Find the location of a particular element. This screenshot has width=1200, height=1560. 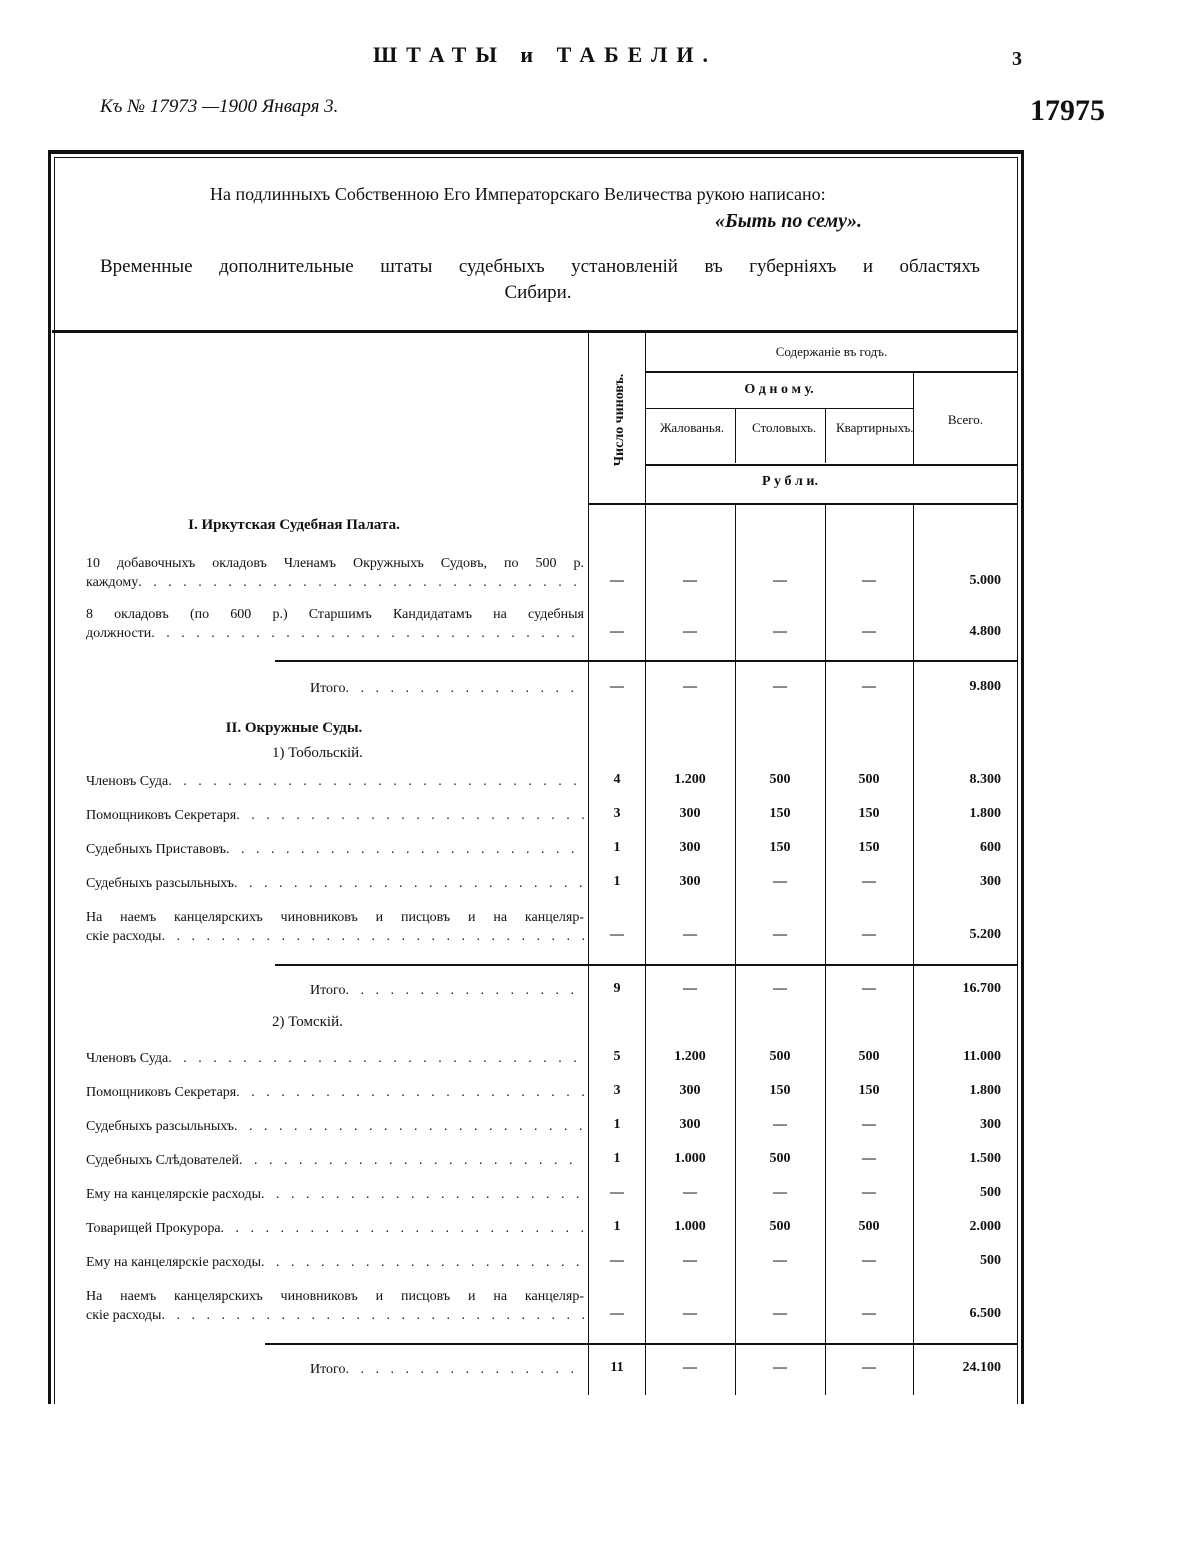

item-text: Судебныхъ разсыльныхъ is located at coordinates (335, 1126).